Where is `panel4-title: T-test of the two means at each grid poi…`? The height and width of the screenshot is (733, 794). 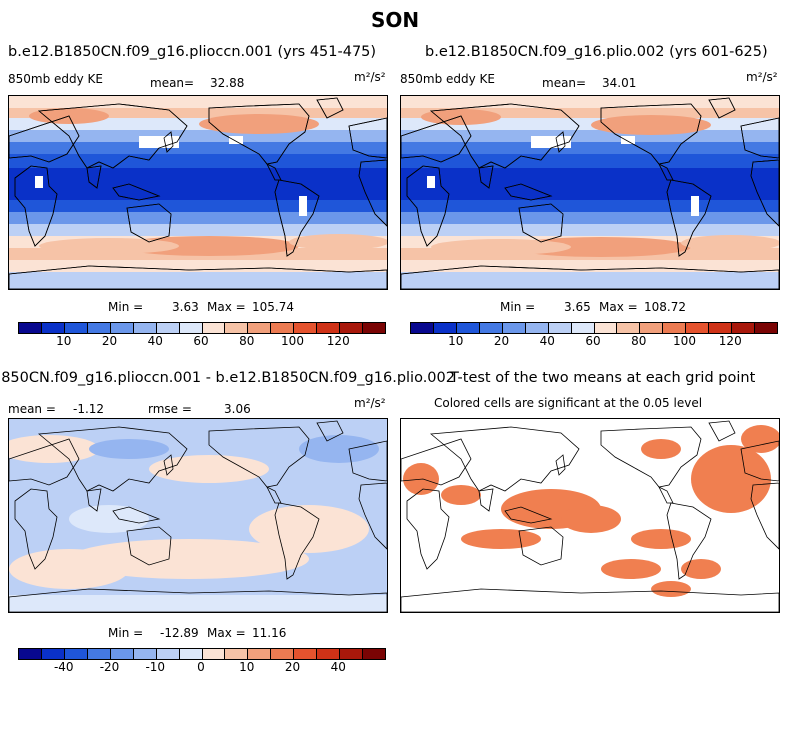
panel4-title: T-test of the two means at each grid poi… is located at coordinates (603, 378).